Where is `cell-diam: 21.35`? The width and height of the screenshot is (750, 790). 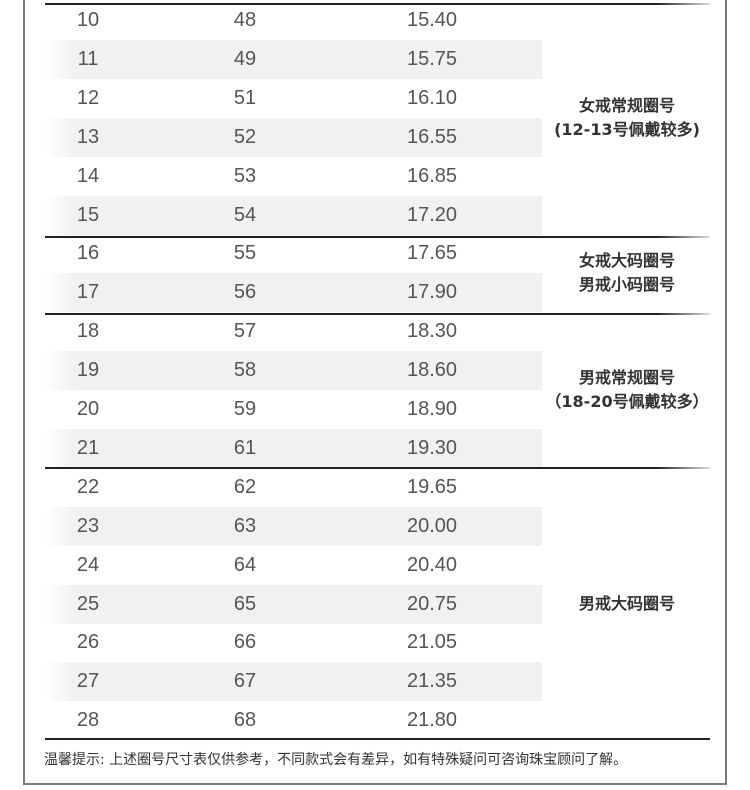 cell-diam: 21.35 is located at coordinates (432, 681).